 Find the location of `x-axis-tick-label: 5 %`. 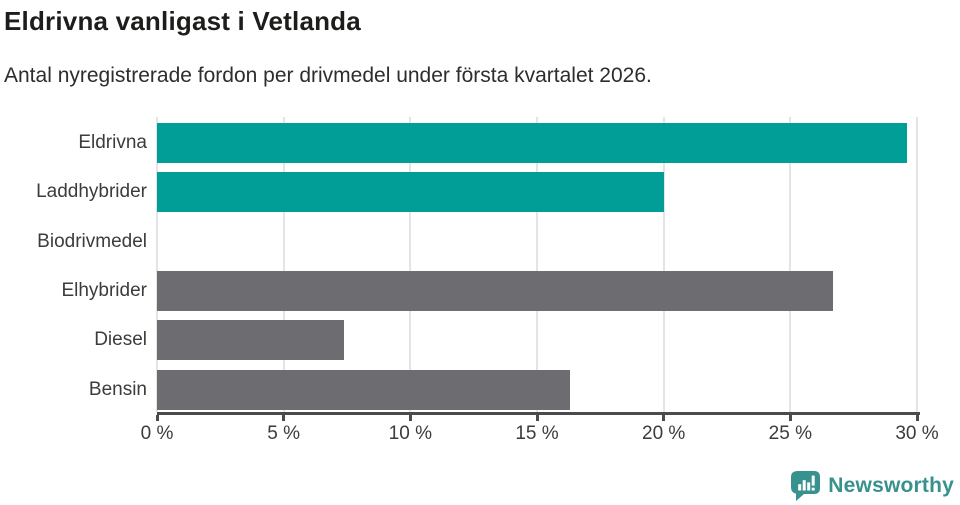

x-axis-tick-label: 5 % is located at coordinates (284, 433).